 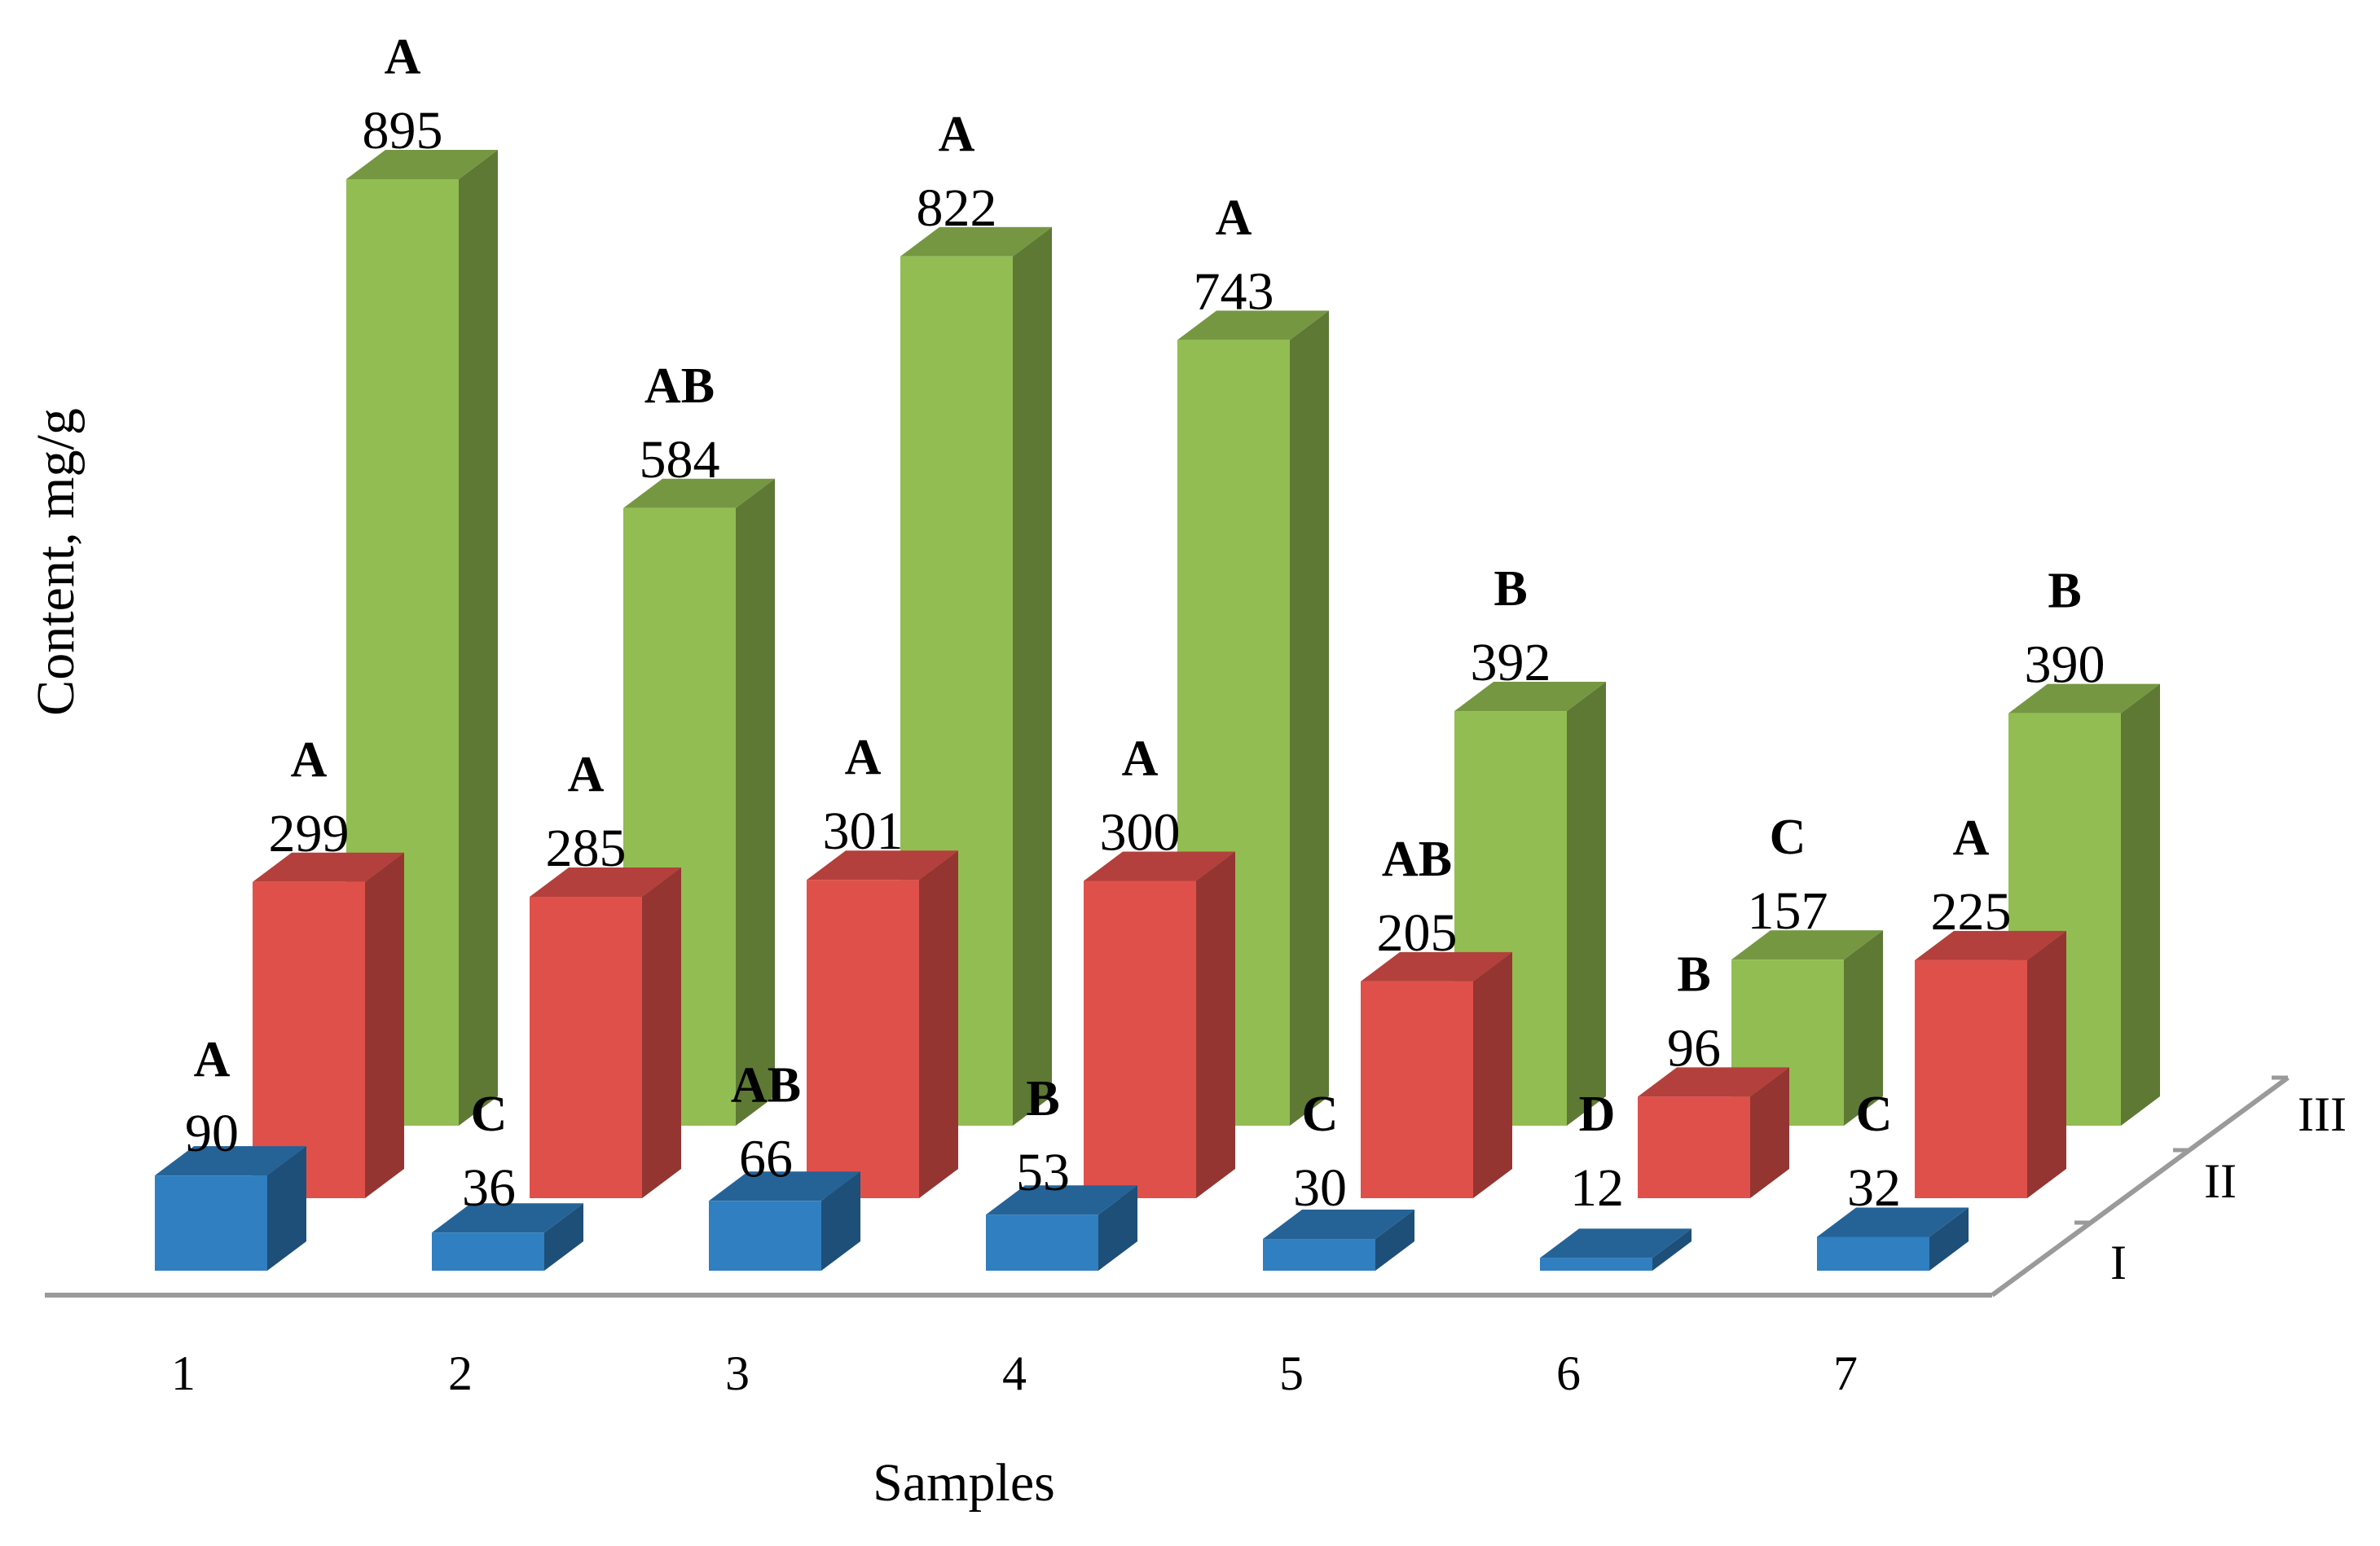 What do you see at coordinates (680, 460) in the screenshot?
I see `value-label: 584` at bounding box center [680, 460].